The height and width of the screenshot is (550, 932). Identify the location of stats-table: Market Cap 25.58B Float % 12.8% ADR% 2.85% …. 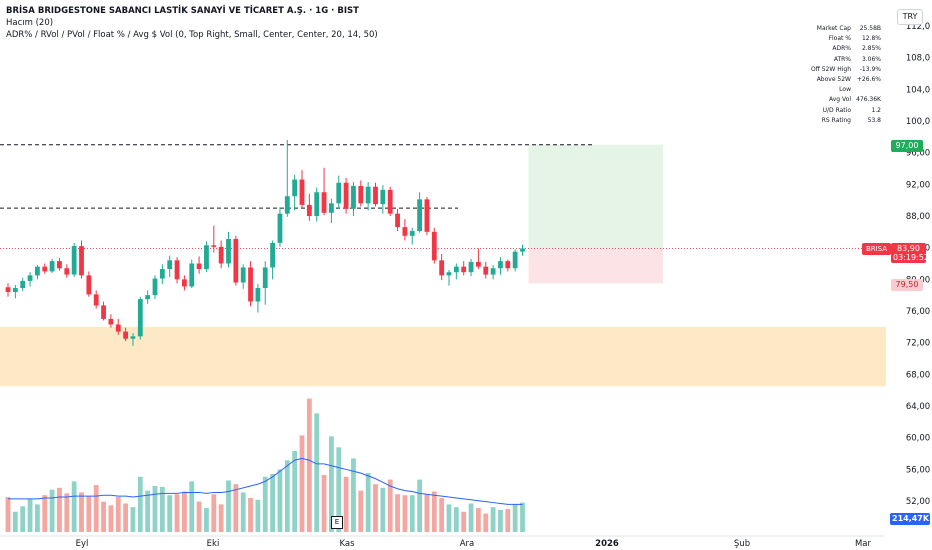
(842, 75).